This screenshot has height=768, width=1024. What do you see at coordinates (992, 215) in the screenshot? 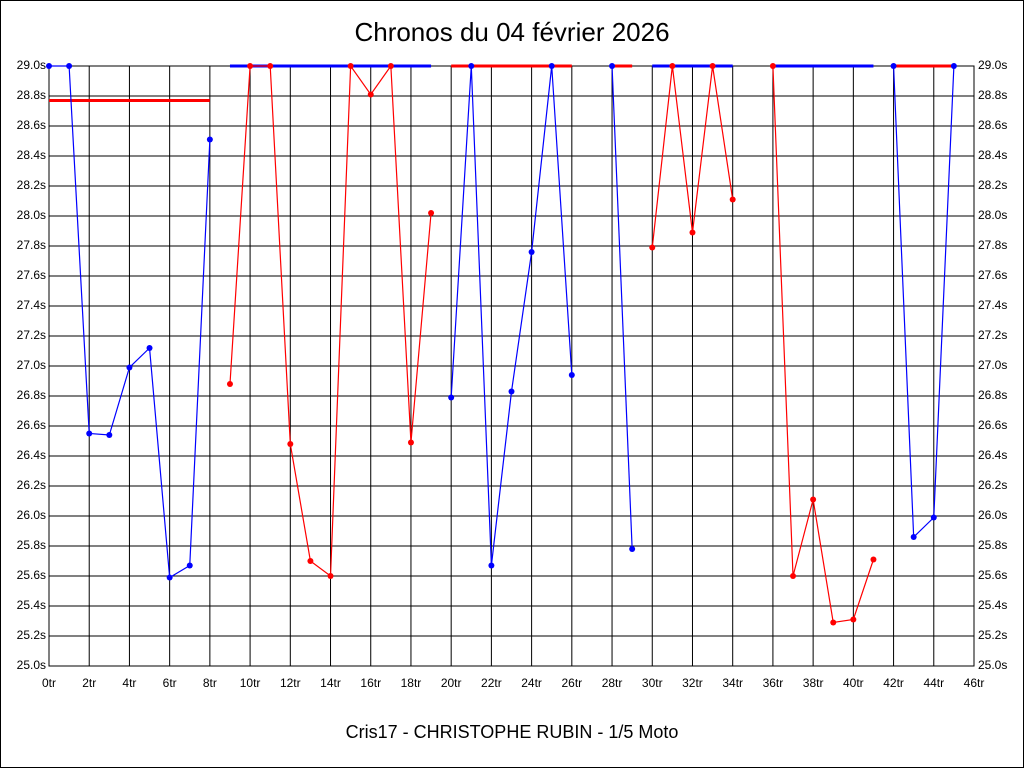
I see `y2-tick-label: 28.0s` at bounding box center [992, 215].